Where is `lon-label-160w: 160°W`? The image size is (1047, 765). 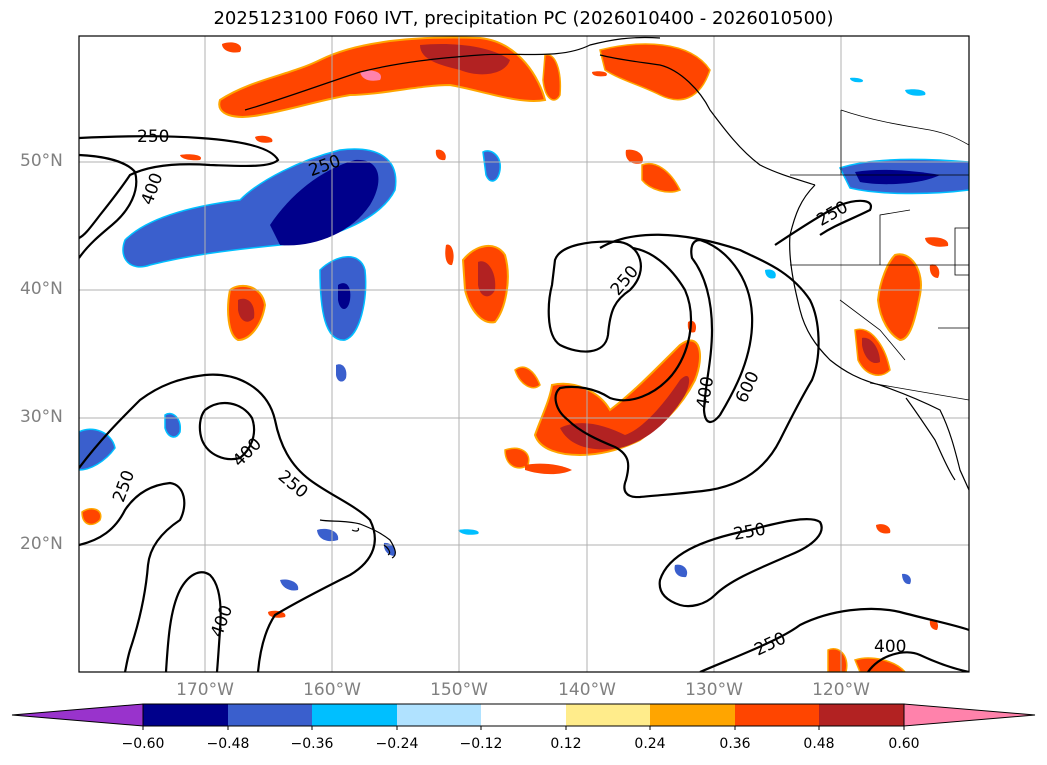
lon-label-160w: 160°W is located at coordinates (332, 690).